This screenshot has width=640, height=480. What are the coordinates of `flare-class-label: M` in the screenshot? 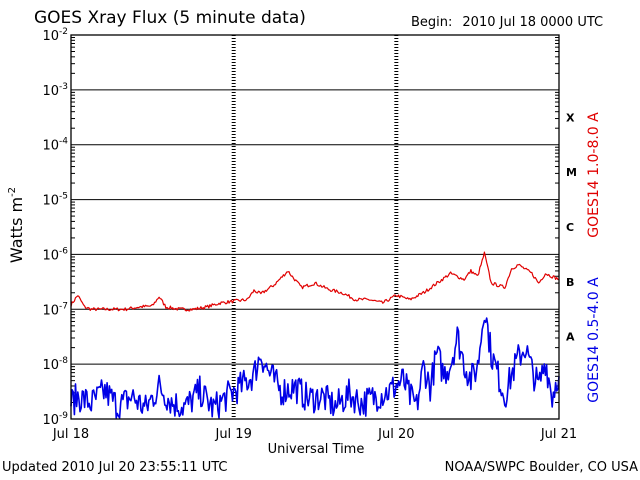 It's located at (571, 172).